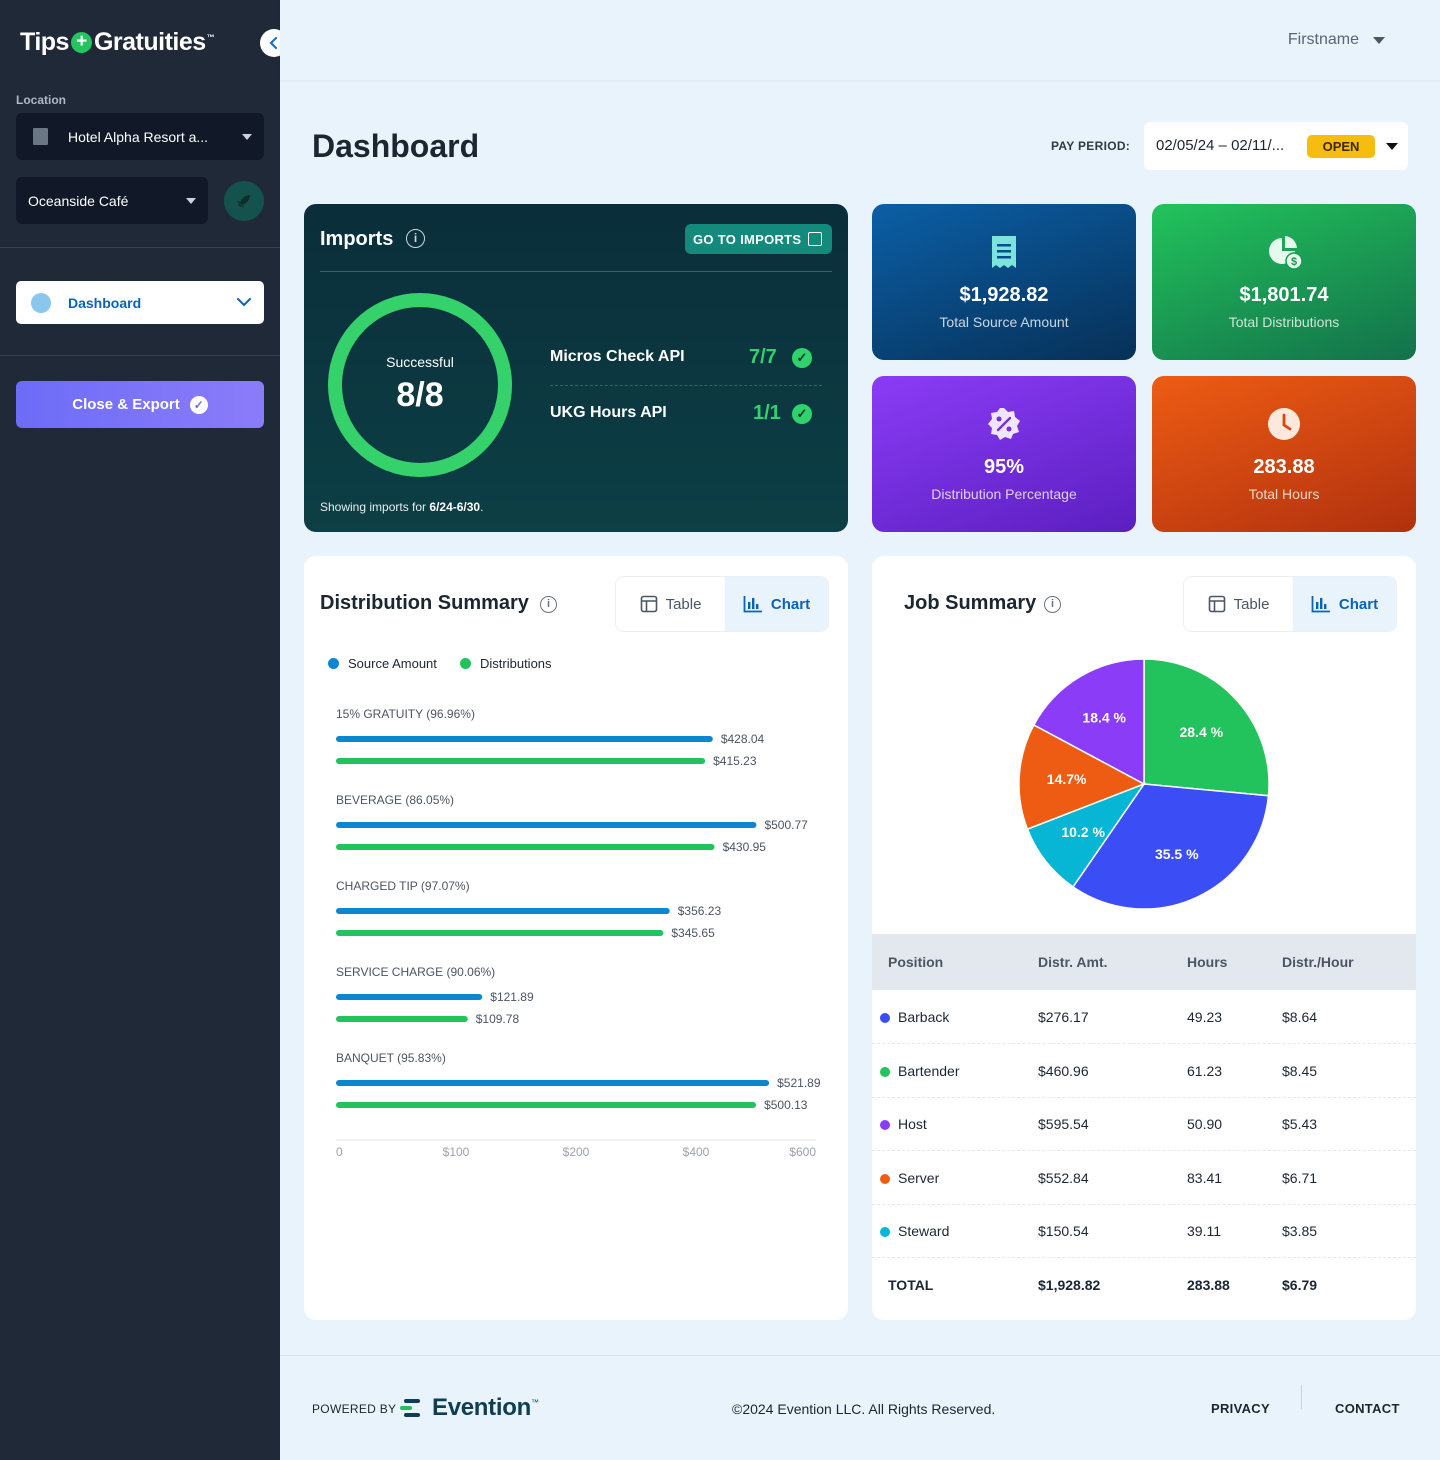  What do you see at coordinates (456, 1152) in the screenshot?
I see `x-tick-label: $100` at bounding box center [456, 1152].